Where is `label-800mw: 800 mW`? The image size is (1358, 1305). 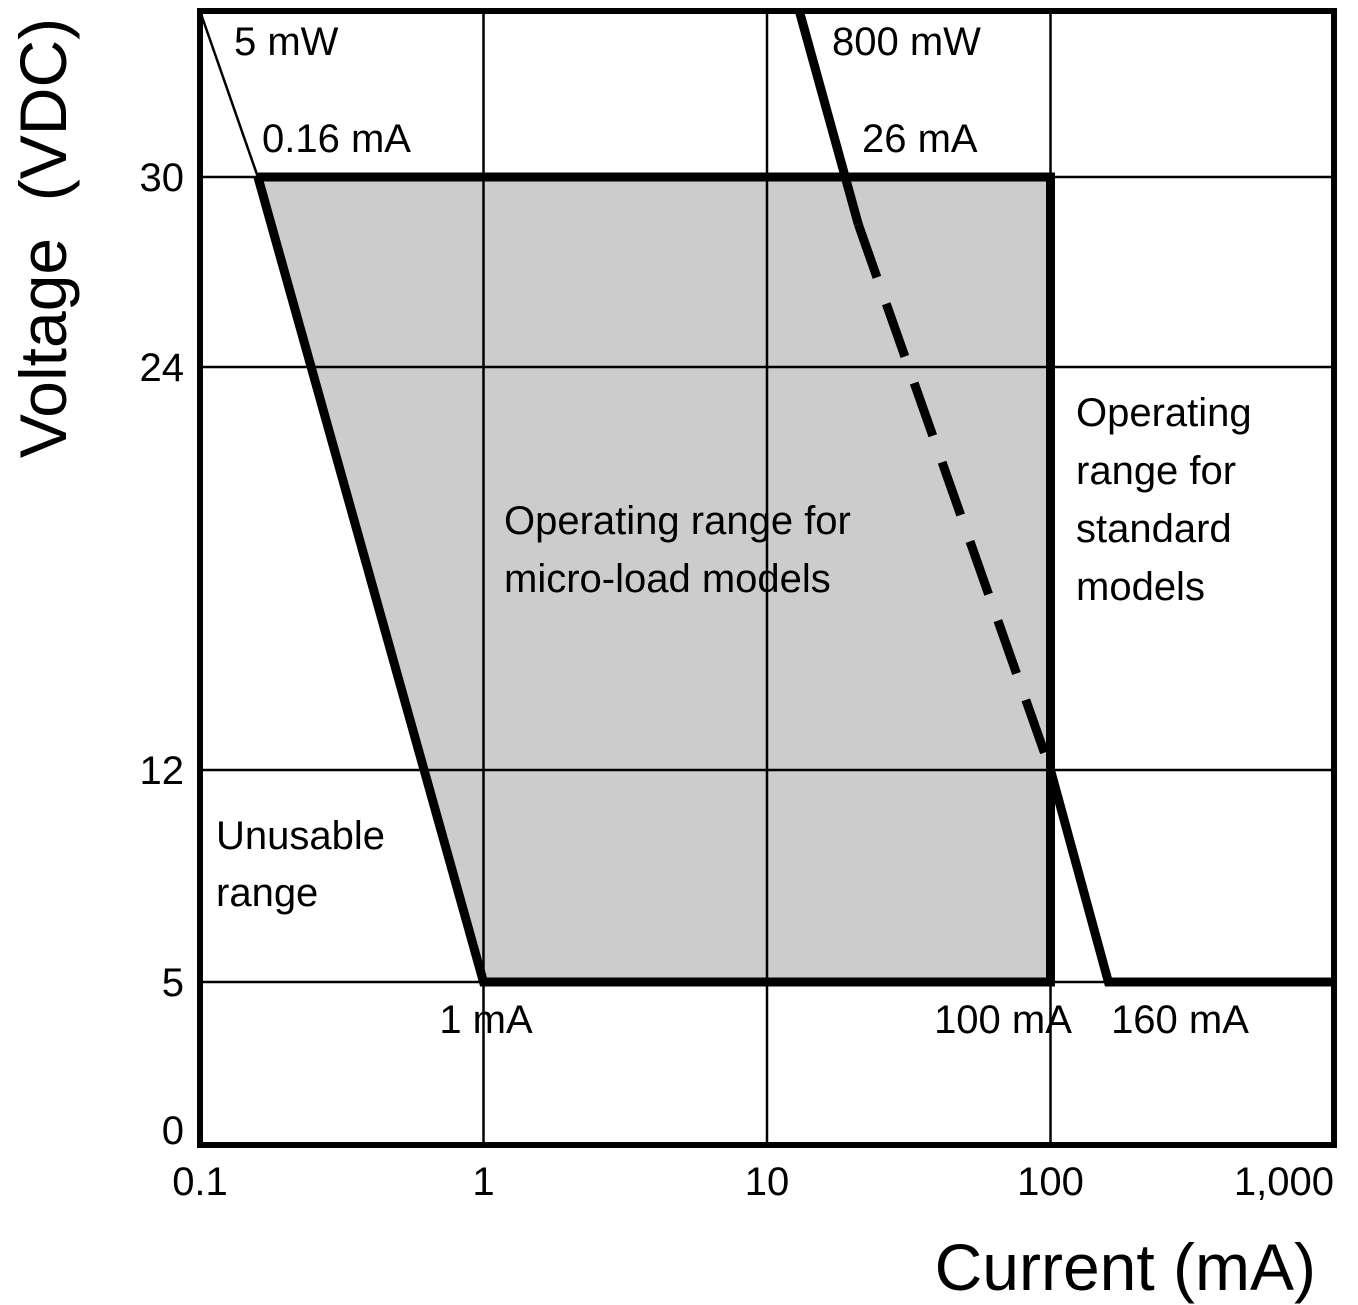
label-800mw: 800 mW is located at coordinates (906, 42).